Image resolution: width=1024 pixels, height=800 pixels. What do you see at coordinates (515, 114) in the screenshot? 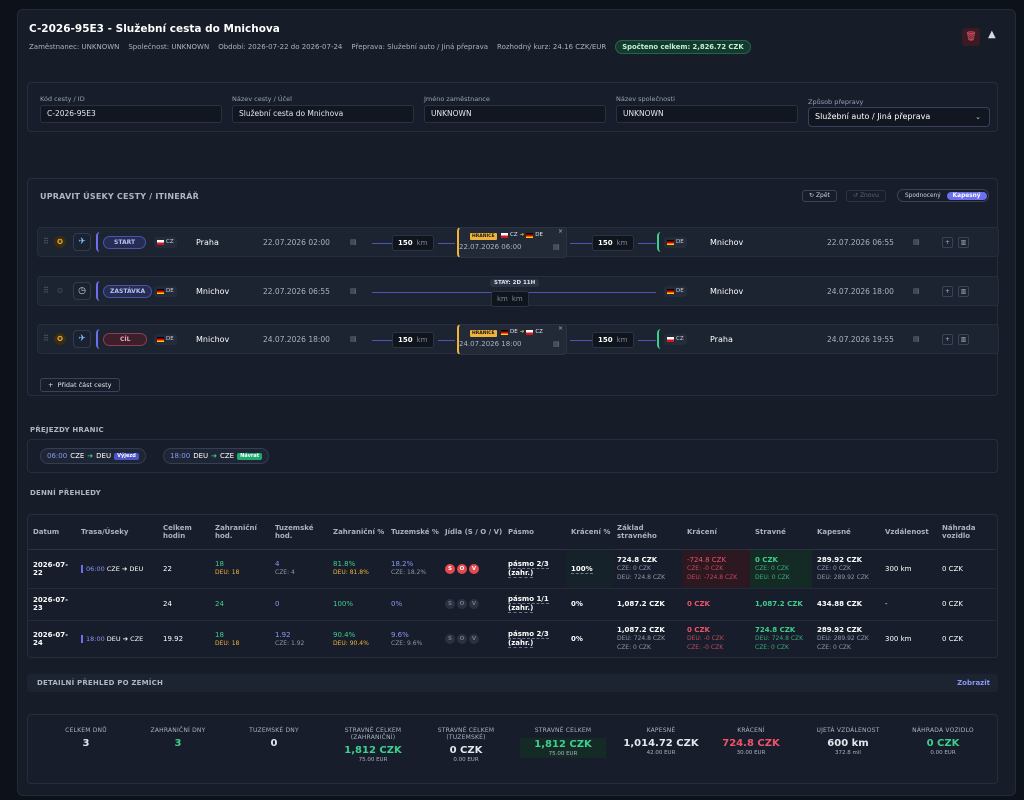
I see `employee-input: UNKNOWN` at bounding box center [515, 114].